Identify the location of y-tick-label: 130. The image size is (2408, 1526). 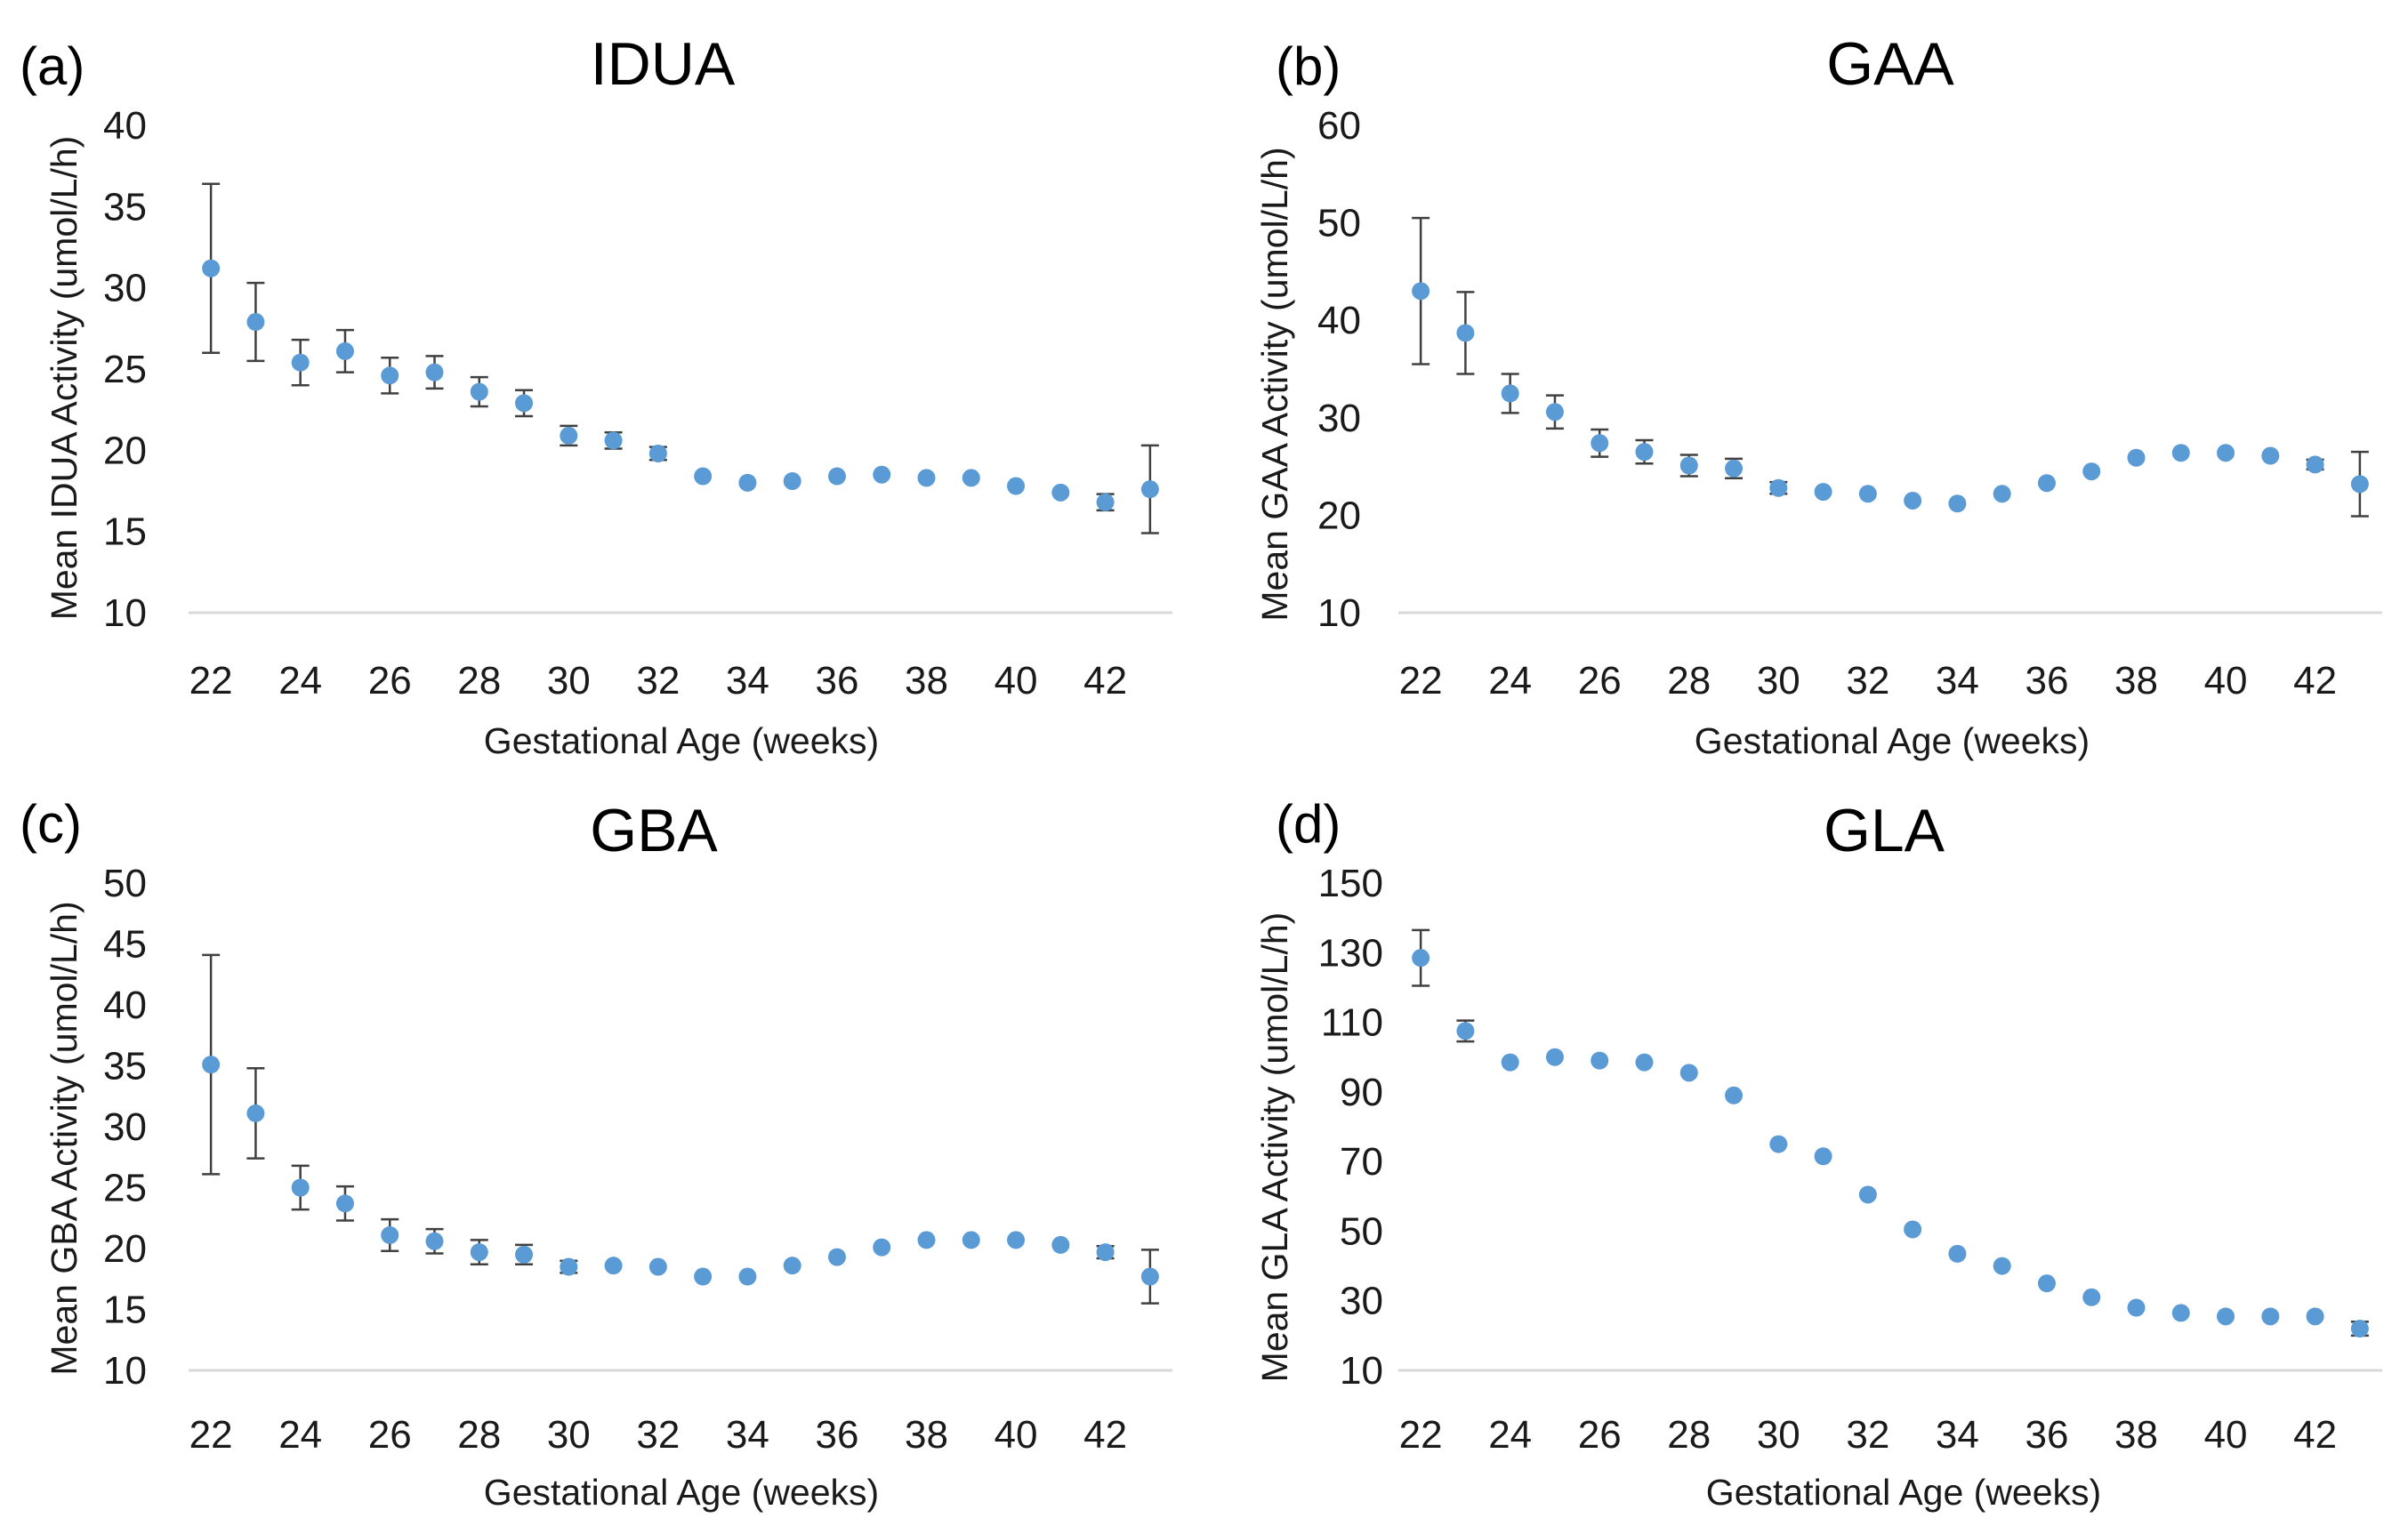
(1350, 953).